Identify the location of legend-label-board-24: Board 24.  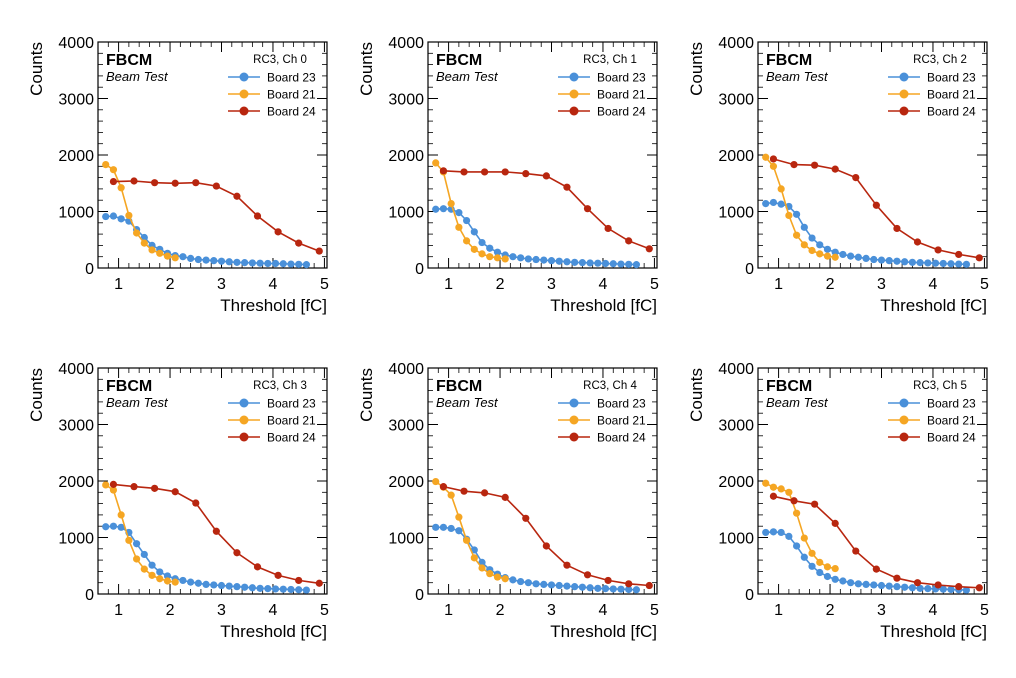
(951, 438).